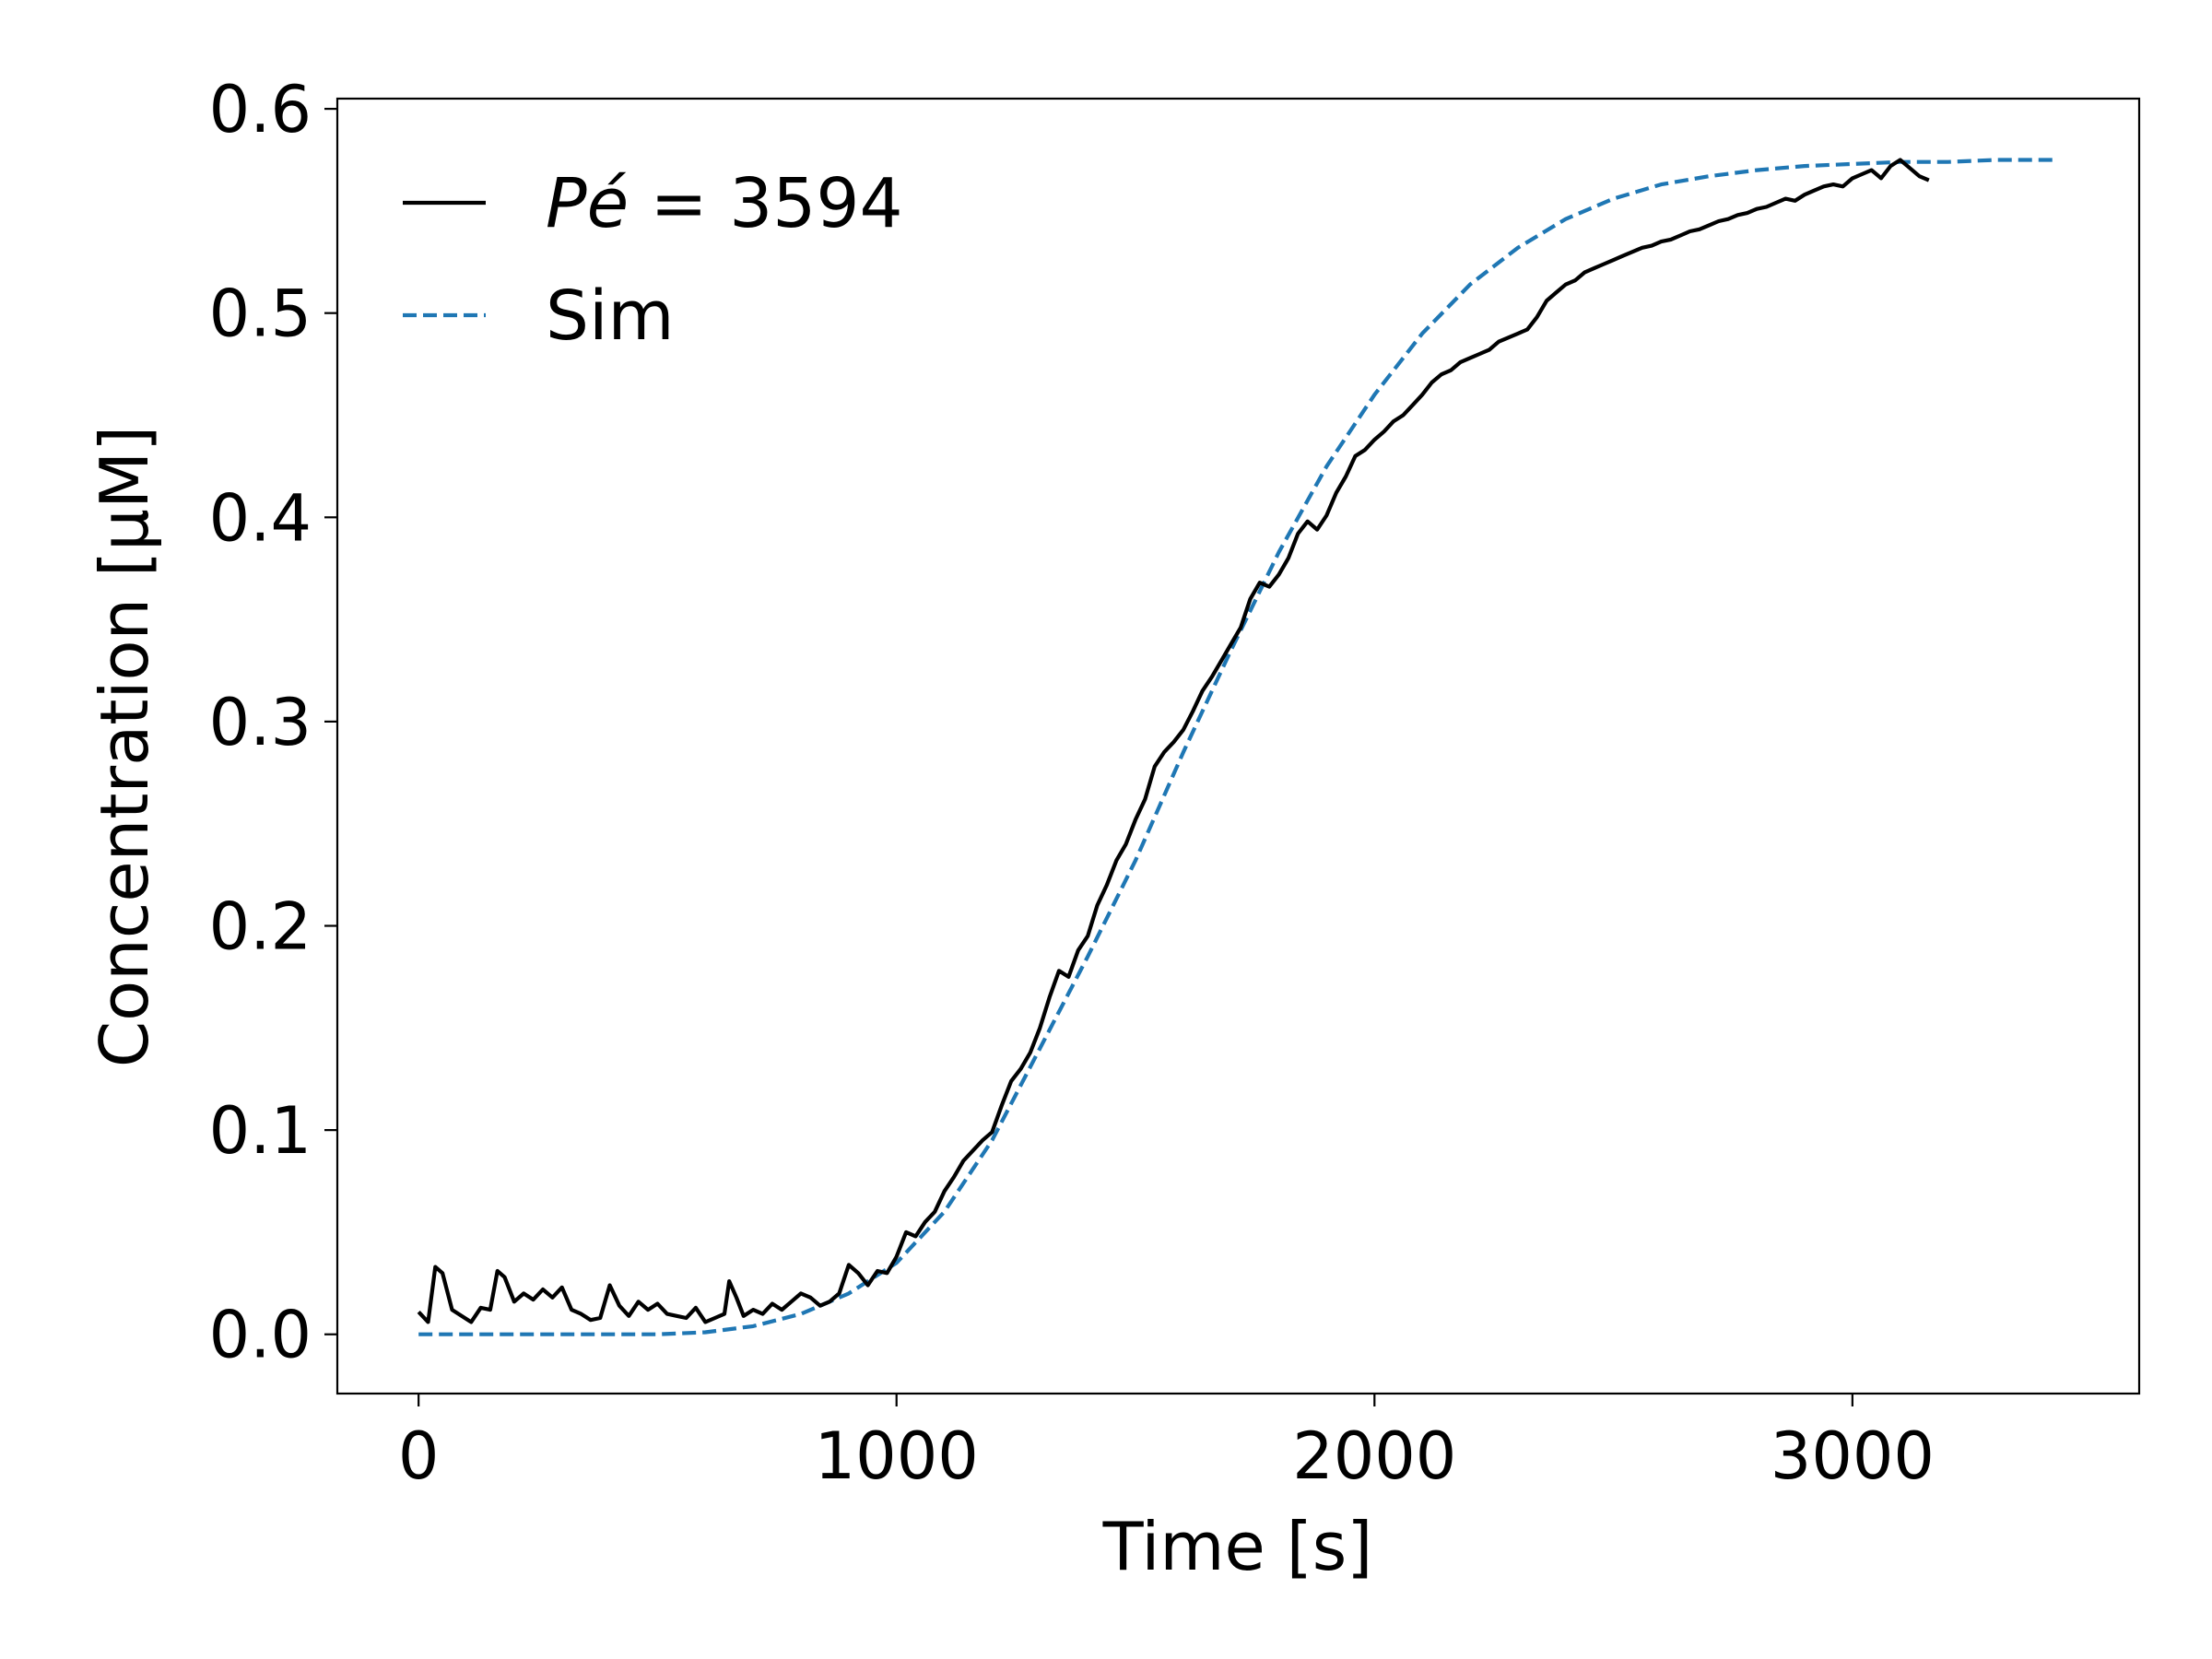 The image size is (2212, 1659). I want to click on x-tick-label: 1000, so click(897, 1456).